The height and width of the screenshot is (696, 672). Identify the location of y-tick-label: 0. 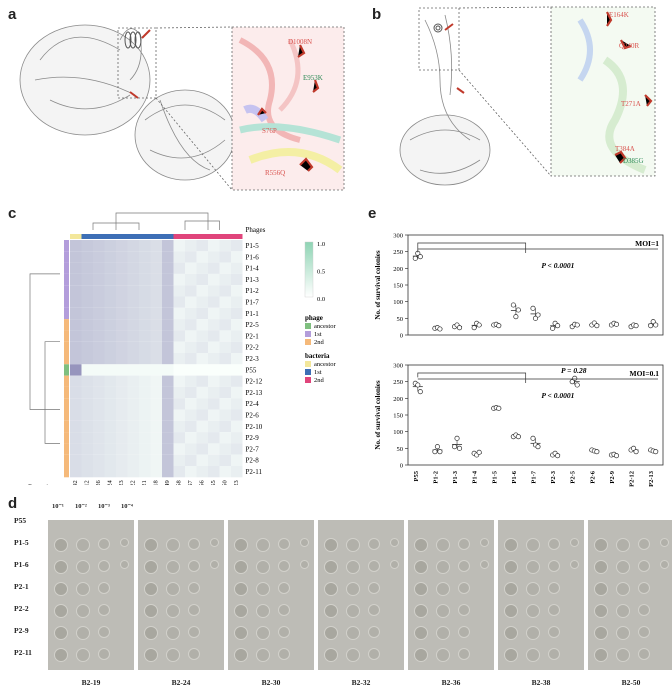
(401, 336).